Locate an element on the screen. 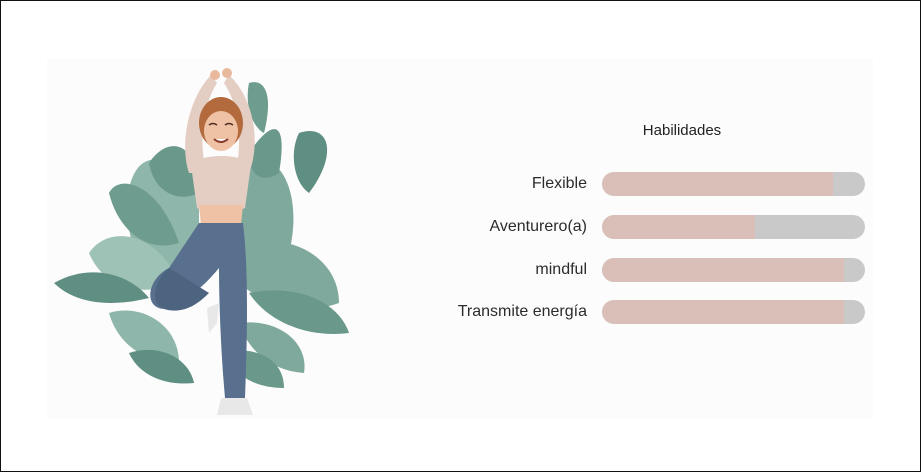 Image resolution: width=921 pixels, height=472 pixels. skill-bar-flexible is located at coordinates (733, 184).